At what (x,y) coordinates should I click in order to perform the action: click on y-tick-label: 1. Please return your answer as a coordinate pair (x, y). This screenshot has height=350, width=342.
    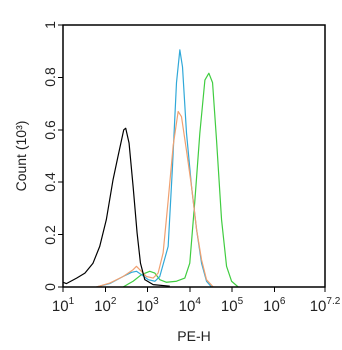
    Looking at the image, I should click on (50, 25).